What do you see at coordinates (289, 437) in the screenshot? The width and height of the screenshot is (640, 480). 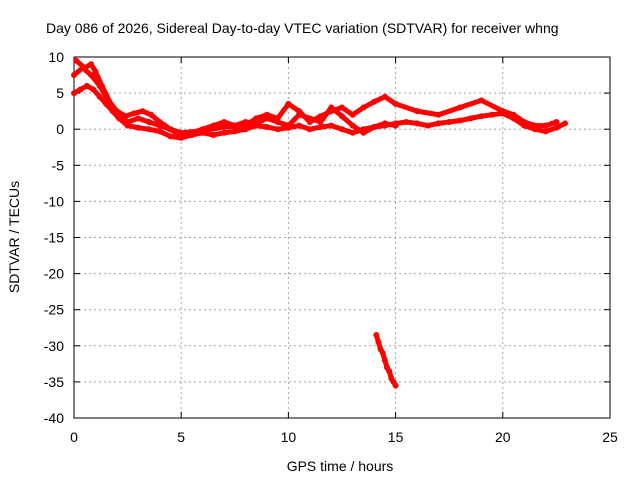 I see `x-tick-label: 10` at bounding box center [289, 437].